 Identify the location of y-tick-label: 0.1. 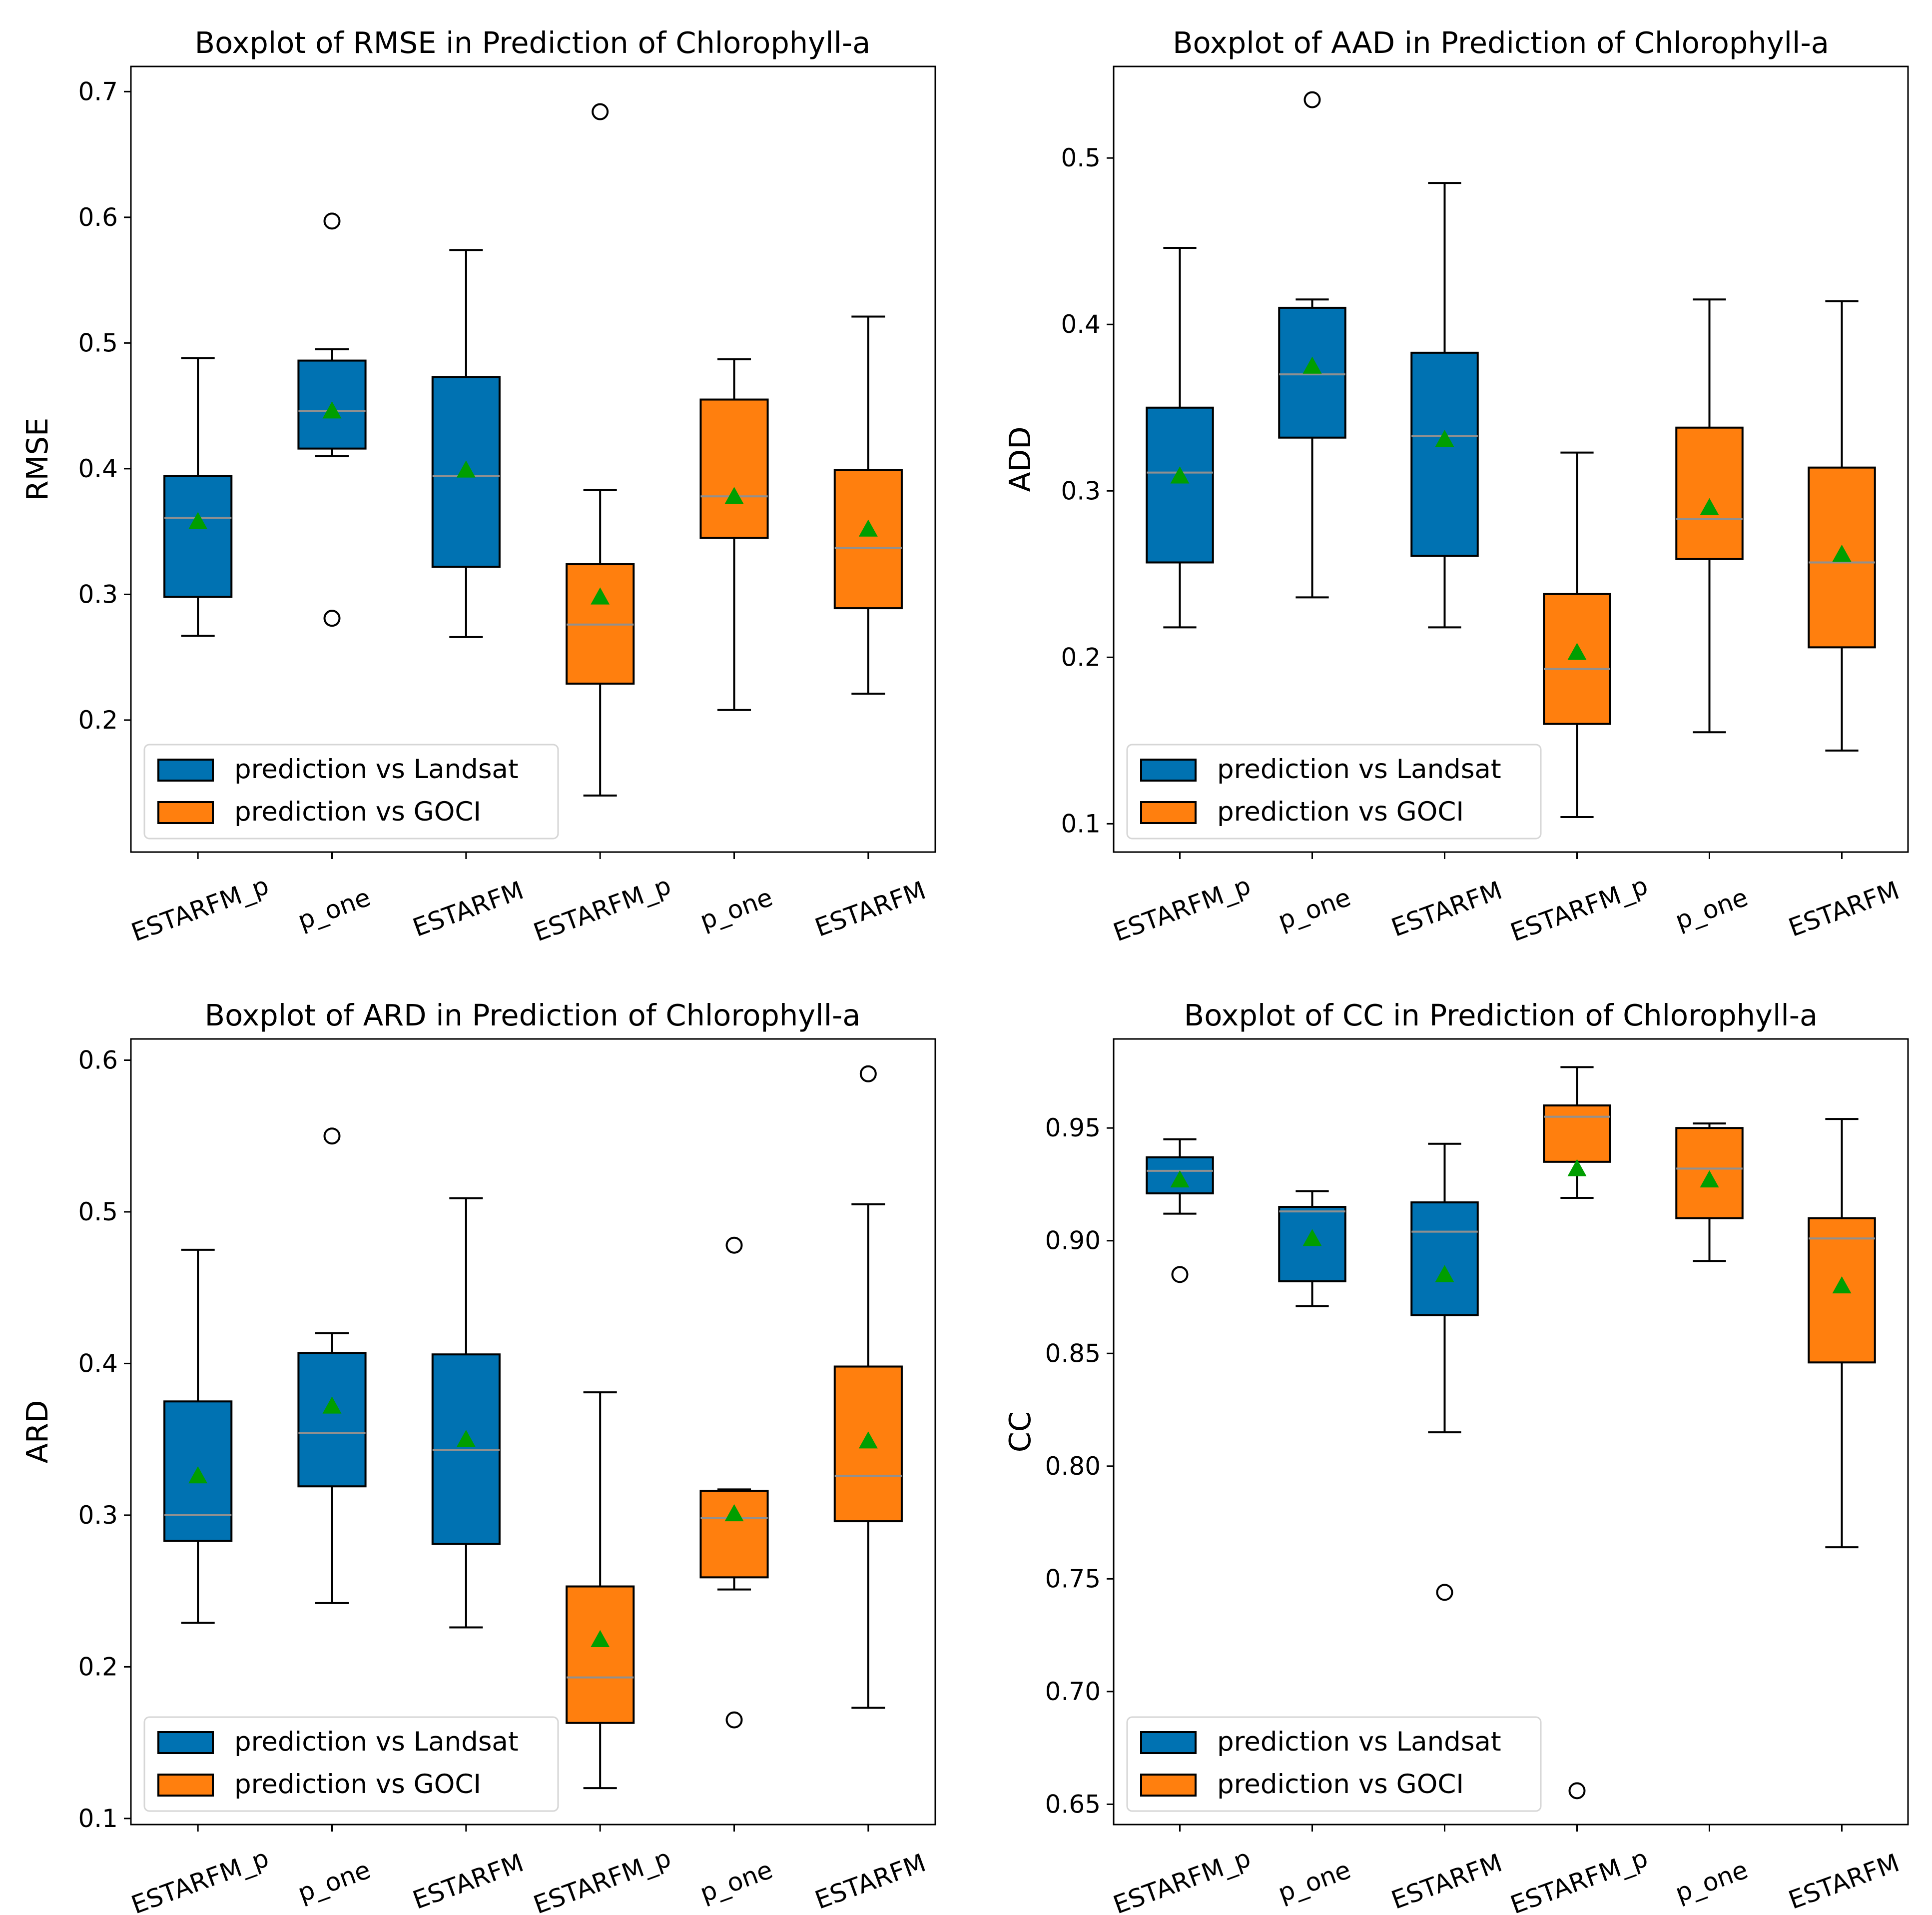
(98, 1818).